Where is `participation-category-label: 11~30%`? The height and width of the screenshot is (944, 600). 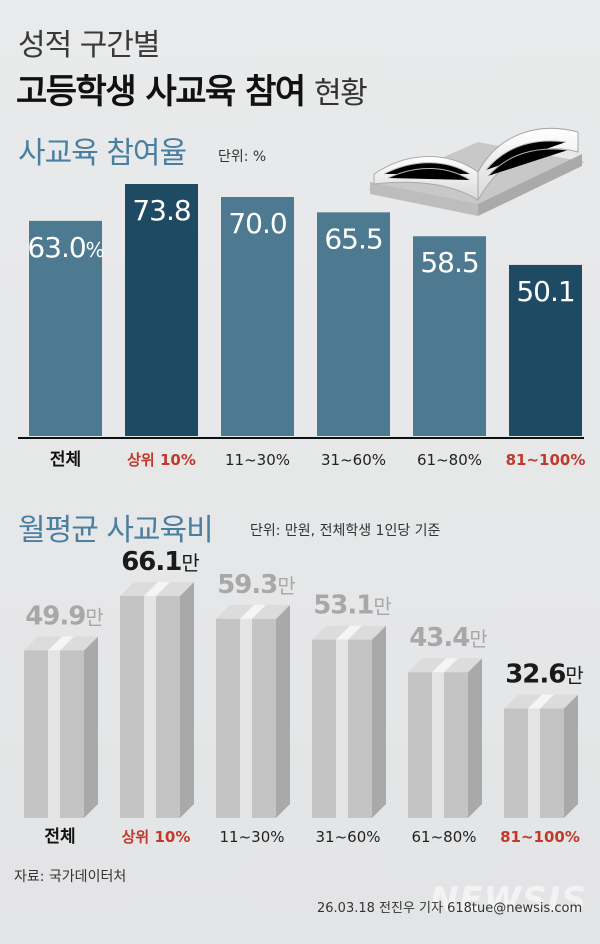
participation-category-label: 11~30% is located at coordinates (257, 460).